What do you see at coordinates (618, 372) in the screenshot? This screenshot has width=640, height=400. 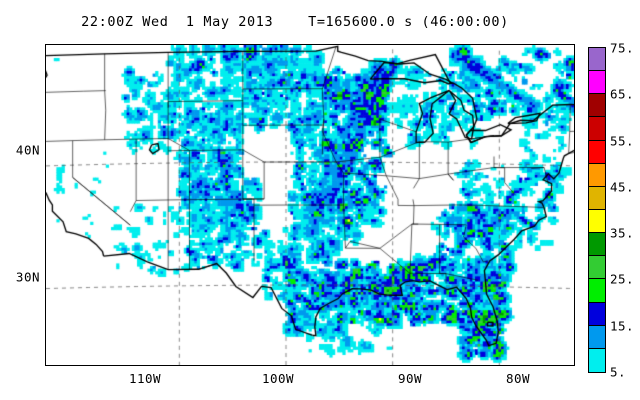 I see `colorbar-tick-5: 5.` at bounding box center [618, 372].